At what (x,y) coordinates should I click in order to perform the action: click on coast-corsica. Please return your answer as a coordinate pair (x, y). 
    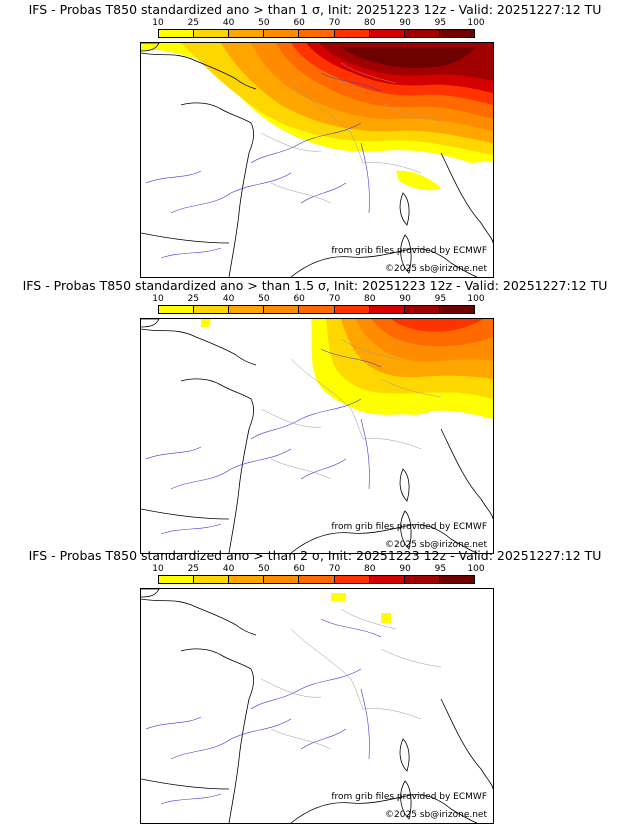
    Looking at the image, I should click on (404, 755).